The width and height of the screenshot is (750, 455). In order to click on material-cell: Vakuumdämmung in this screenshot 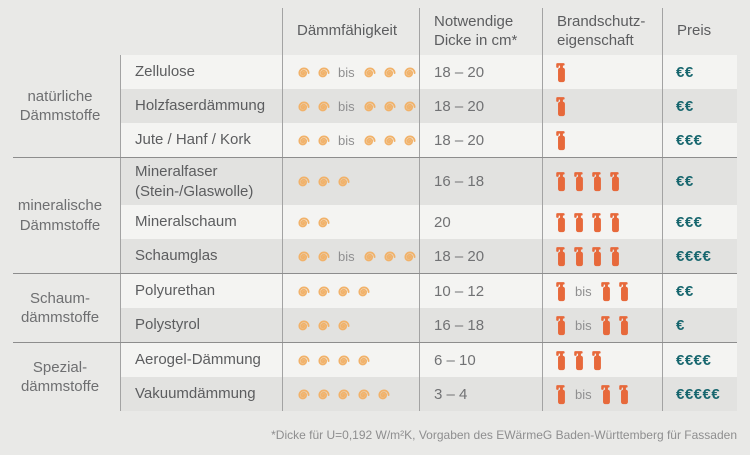, I will do `click(201, 394)`.